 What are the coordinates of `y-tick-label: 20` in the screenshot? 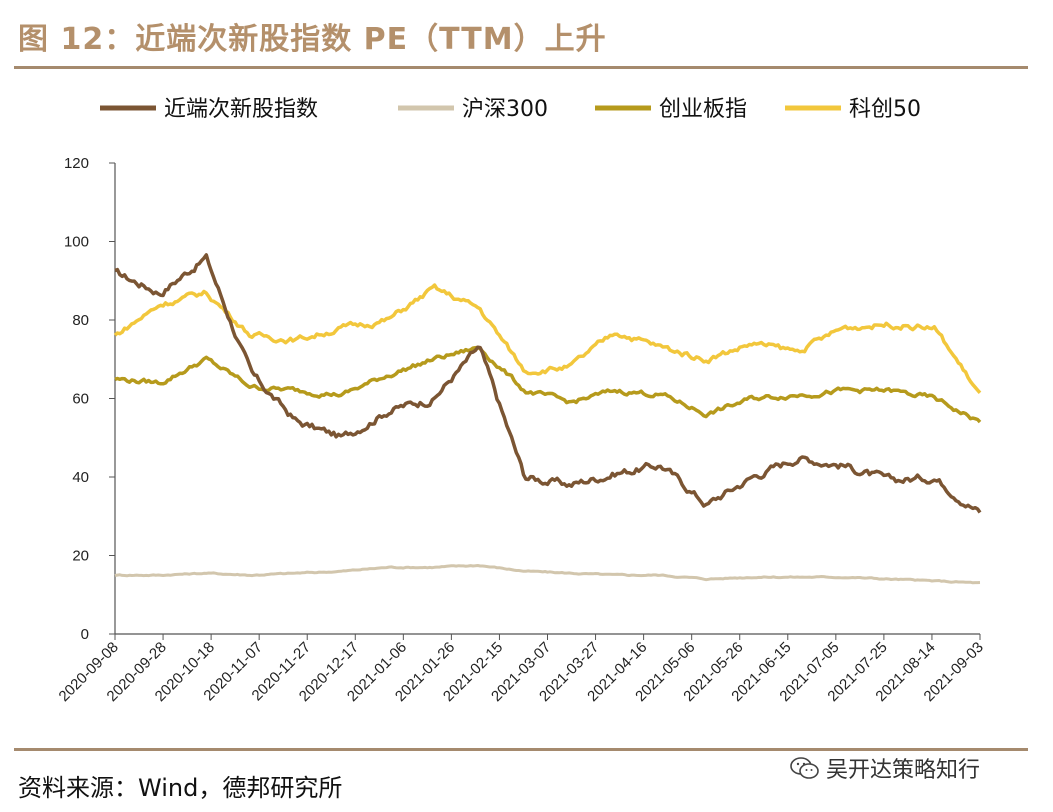 It's located at (80, 556).